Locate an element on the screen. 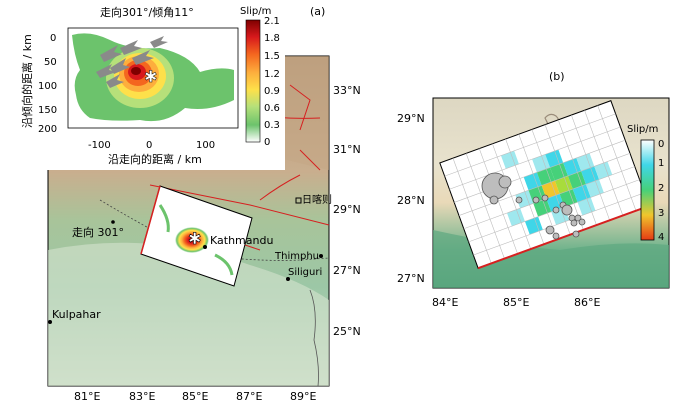  cbar-a-0.9: 0.9 is located at coordinates (272, 91).